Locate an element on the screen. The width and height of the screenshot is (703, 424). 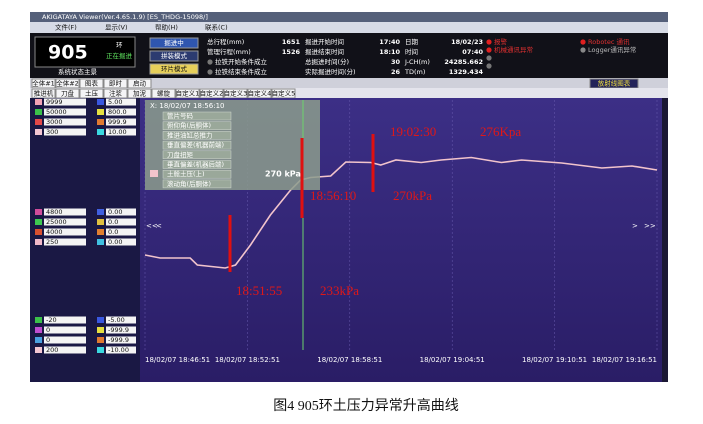
legend-value: 5.00 is located at coordinates (115, 102).